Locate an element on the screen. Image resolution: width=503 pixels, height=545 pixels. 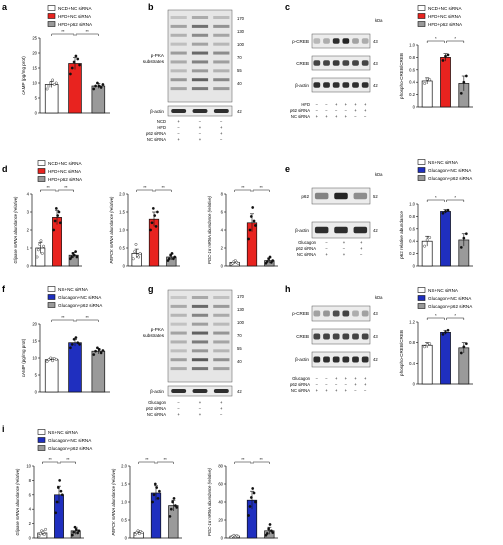
y-tick-label-a: 25 is located at coordinates (34, 38).